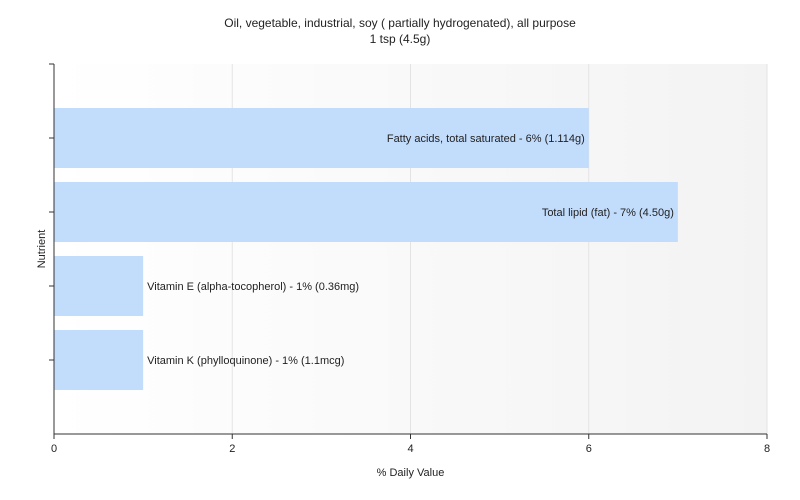  Describe the element at coordinates (608, 213) in the screenshot. I see `bar-label: Total lipid (fat) - 7% (4.50g)` at that location.